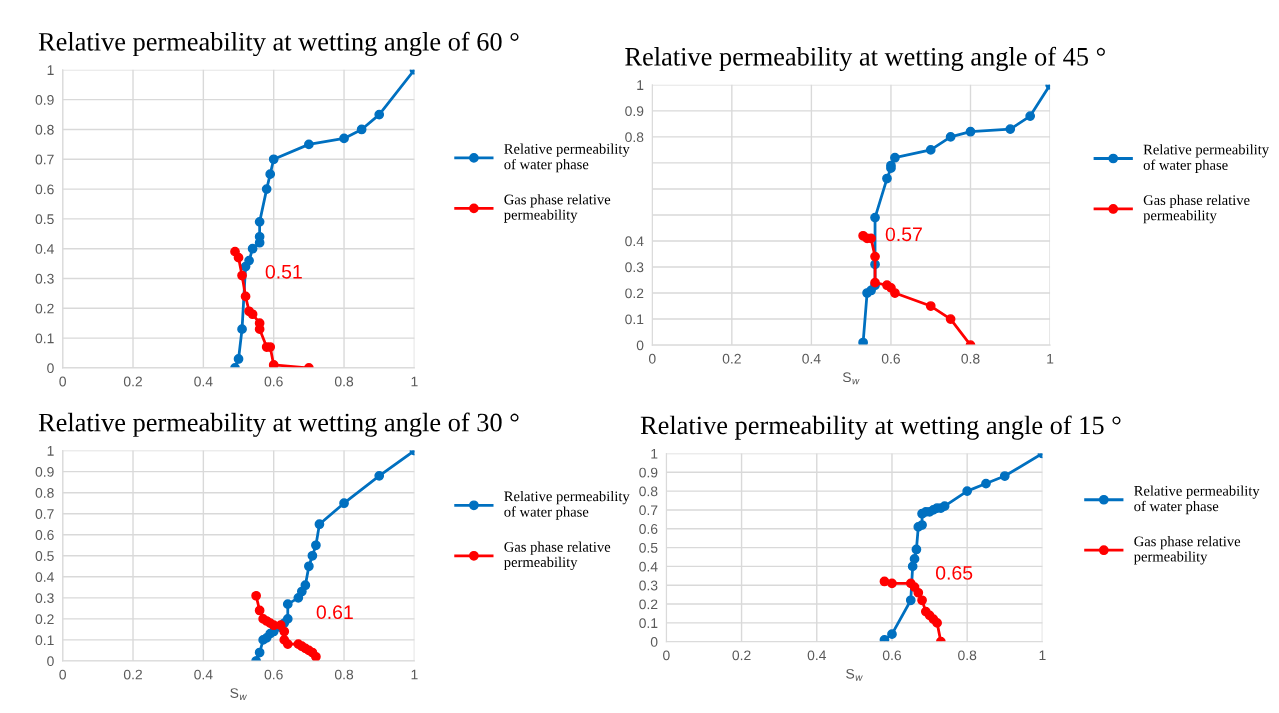  What do you see at coordinates (954, 573) in the screenshot?
I see `annotation: 0.65` at bounding box center [954, 573].